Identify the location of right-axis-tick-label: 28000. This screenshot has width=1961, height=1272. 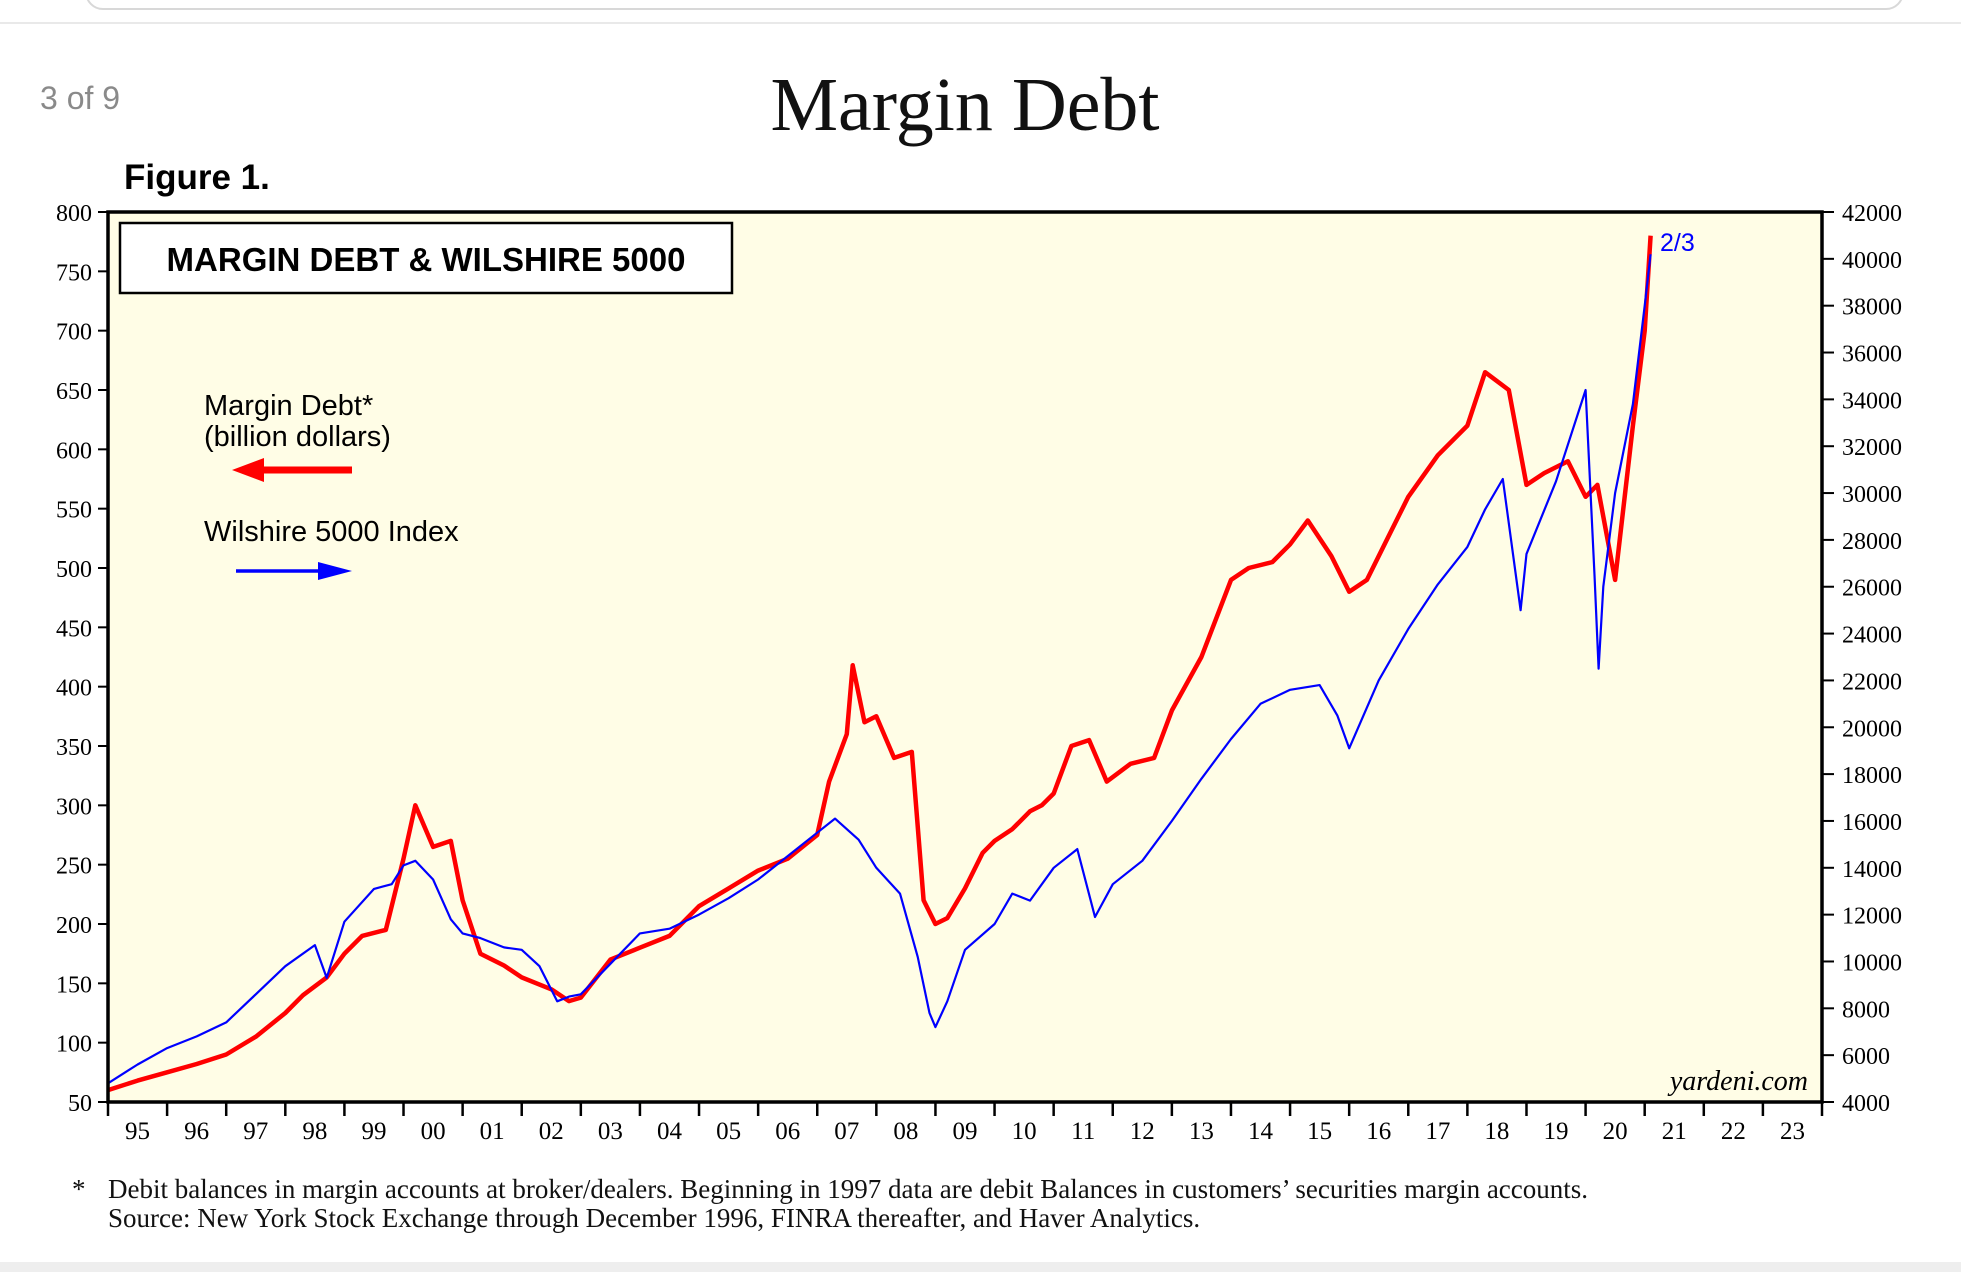
(1872, 542).